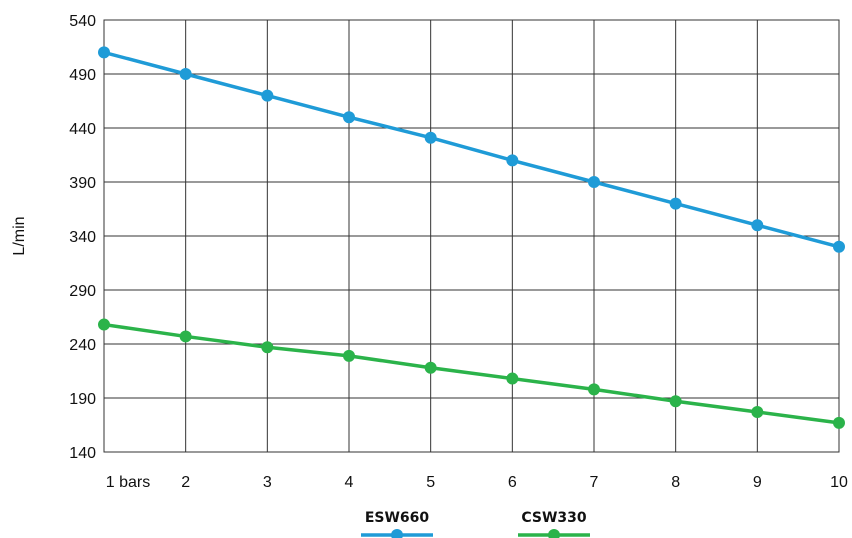  I want to click on x-tick-label: 3, so click(267, 482).